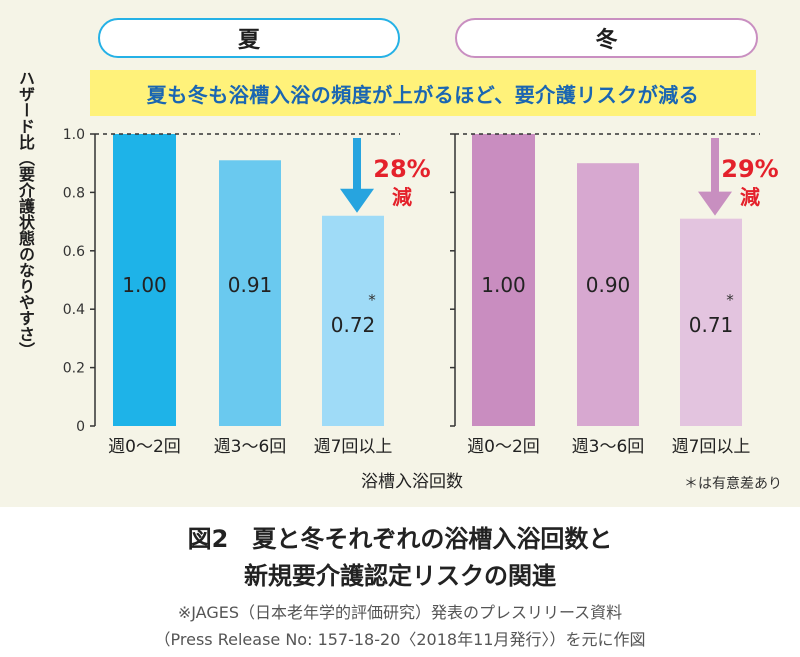 The image size is (800, 657). What do you see at coordinates (250, 447) in the screenshot?
I see `summer-category-label: 週3～6回` at bounding box center [250, 447].